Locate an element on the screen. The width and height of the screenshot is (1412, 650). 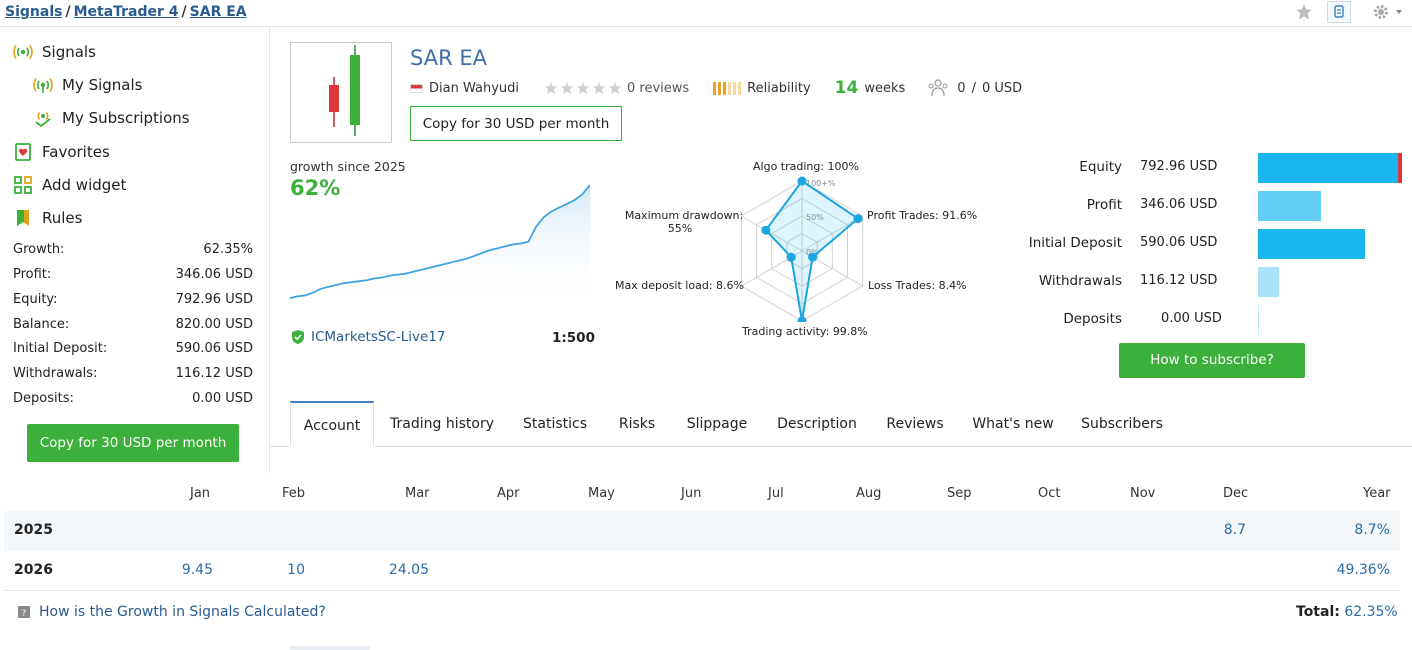
broker-name: ICMarketsSC-Live17 is located at coordinates (378, 337).